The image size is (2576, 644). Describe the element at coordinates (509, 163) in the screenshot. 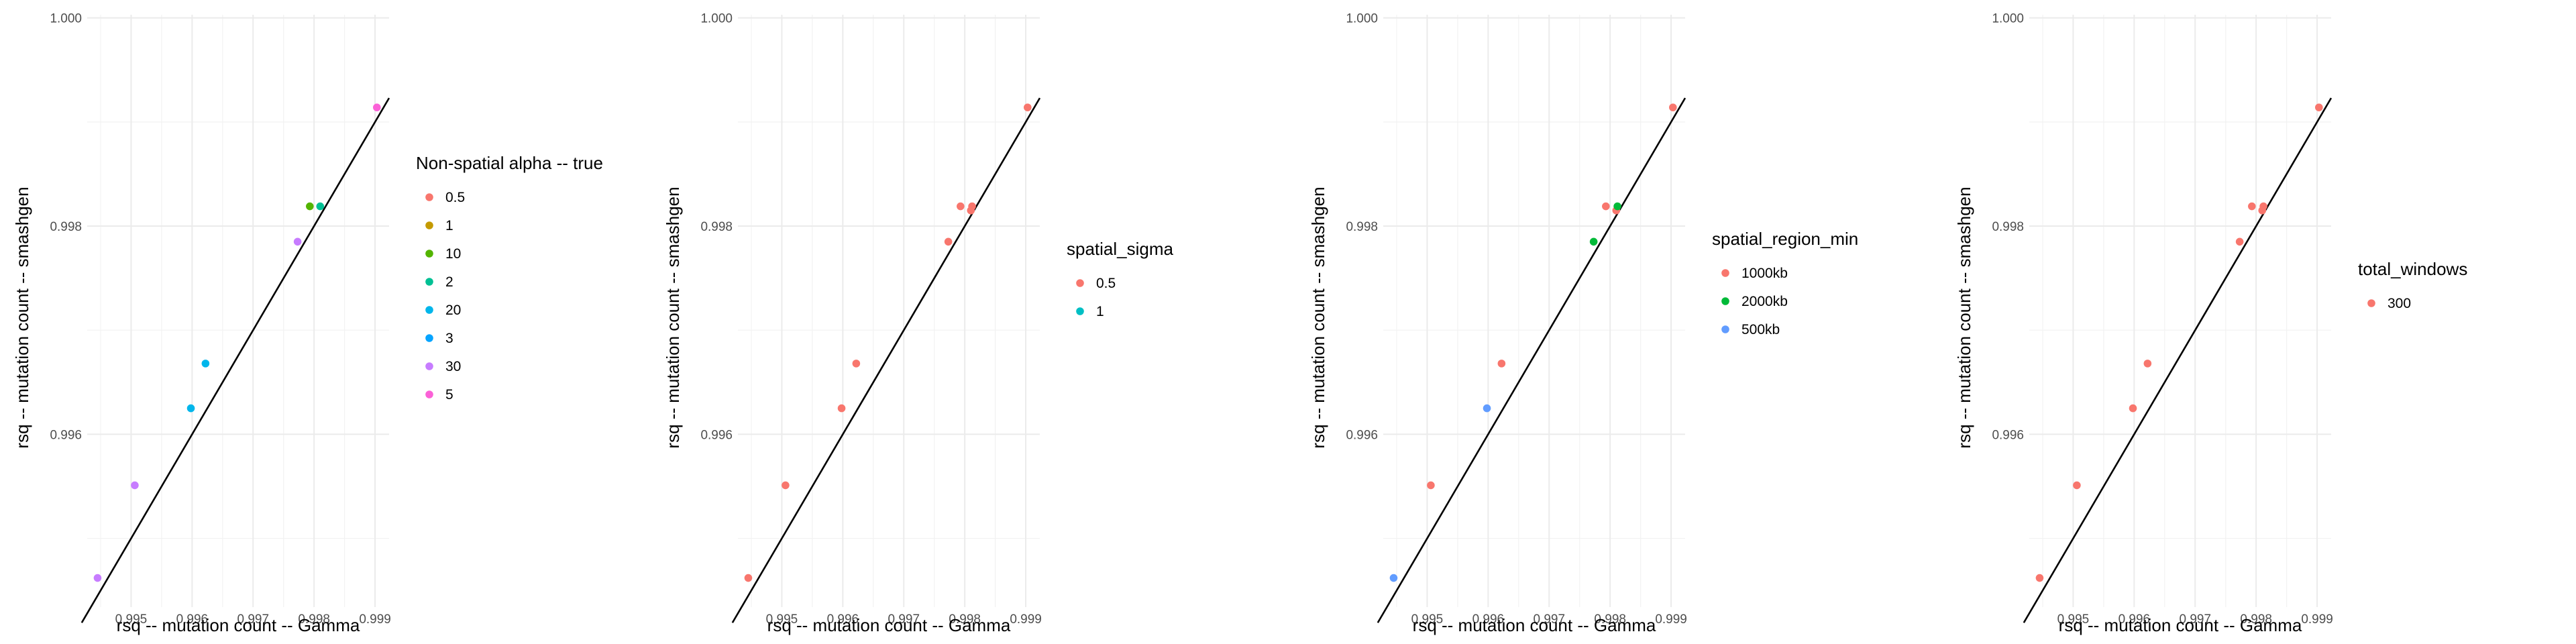

I see `legend-title: Non-spatial alpha -- true` at that location.